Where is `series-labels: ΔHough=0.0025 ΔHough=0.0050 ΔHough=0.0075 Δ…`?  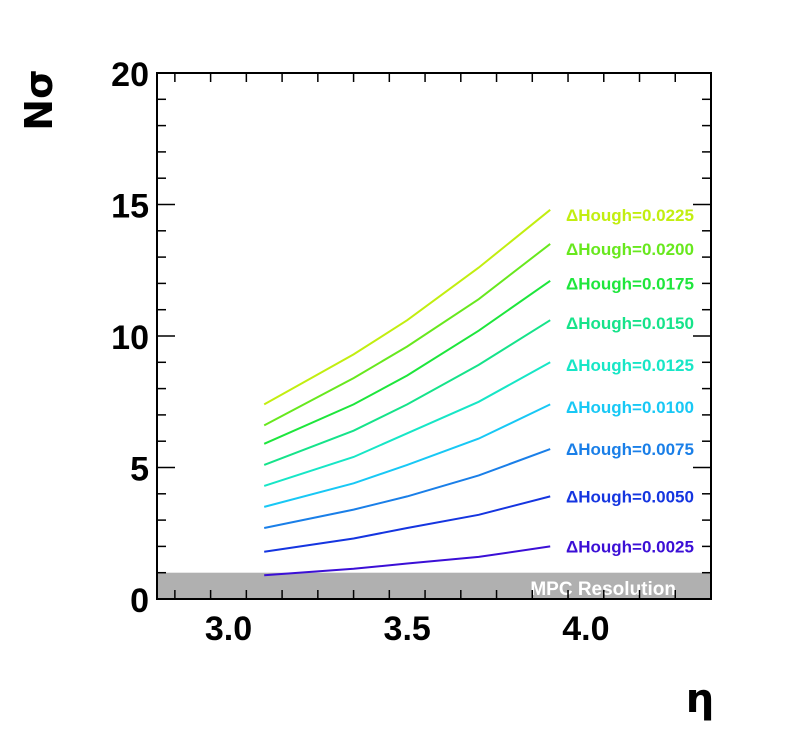
series-labels: ΔHough=0.0025 ΔHough=0.0050 ΔHough=0.0075 Δ… is located at coordinates (630, 381).